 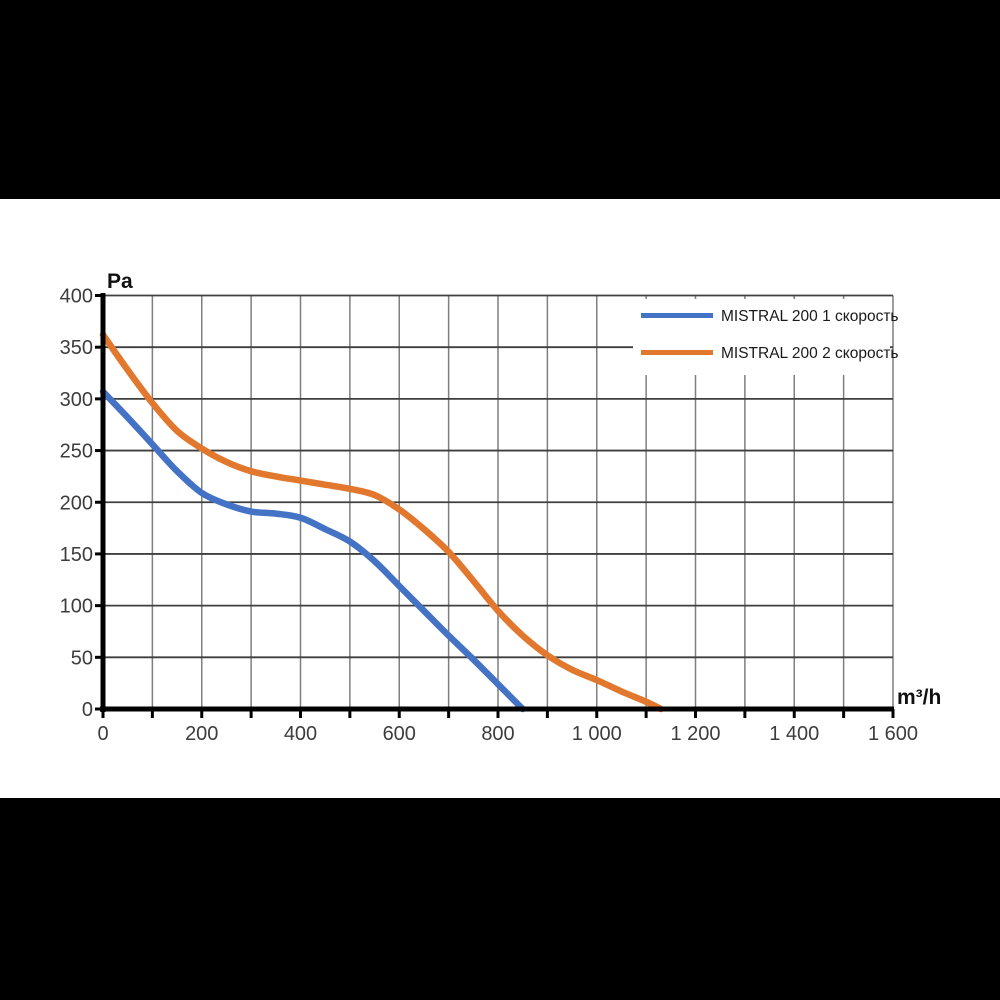 What do you see at coordinates (76, 503) in the screenshot?
I see `y-tick-label: 200` at bounding box center [76, 503].